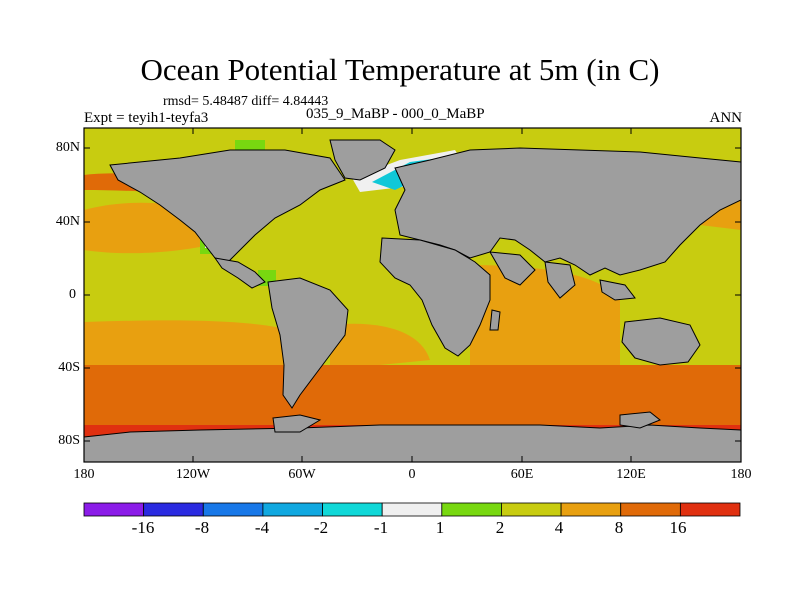 The image size is (800, 600). What do you see at coordinates (72, 294) in the screenshot?
I see `lat-label: 0` at bounding box center [72, 294].